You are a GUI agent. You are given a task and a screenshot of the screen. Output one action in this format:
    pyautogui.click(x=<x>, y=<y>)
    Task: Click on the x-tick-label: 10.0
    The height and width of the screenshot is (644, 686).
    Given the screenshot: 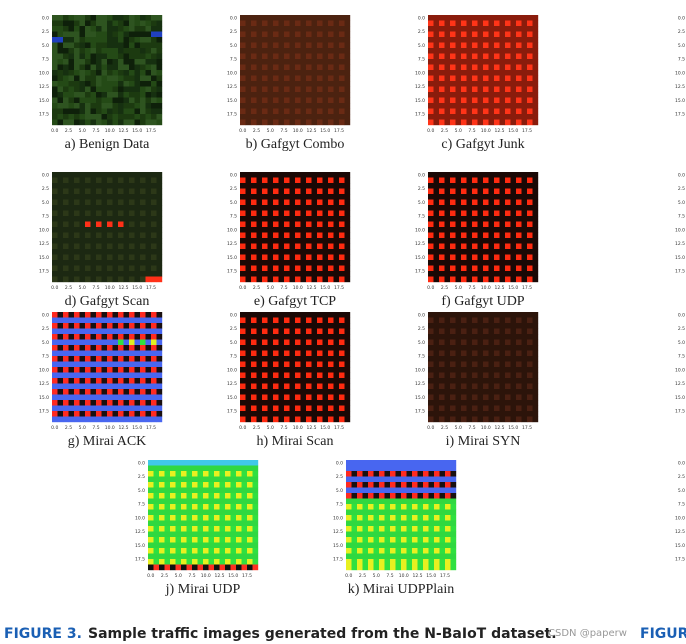 What is the action you would take?
    pyautogui.click(x=486, y=288)
    